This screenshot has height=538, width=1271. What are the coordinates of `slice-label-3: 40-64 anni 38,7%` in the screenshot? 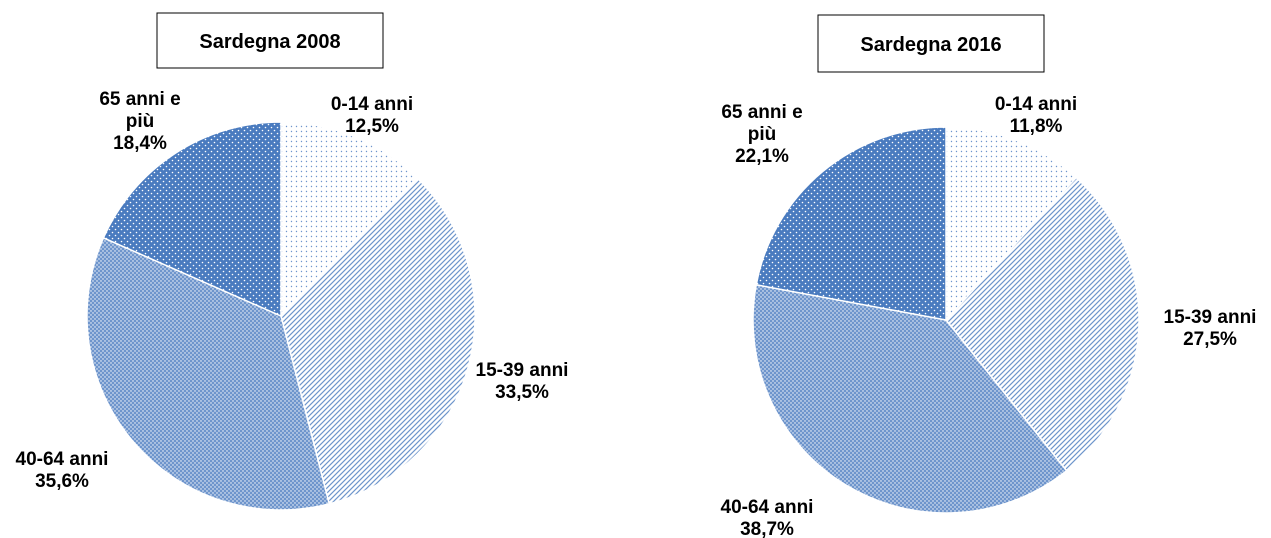 It's located at (767, 517).